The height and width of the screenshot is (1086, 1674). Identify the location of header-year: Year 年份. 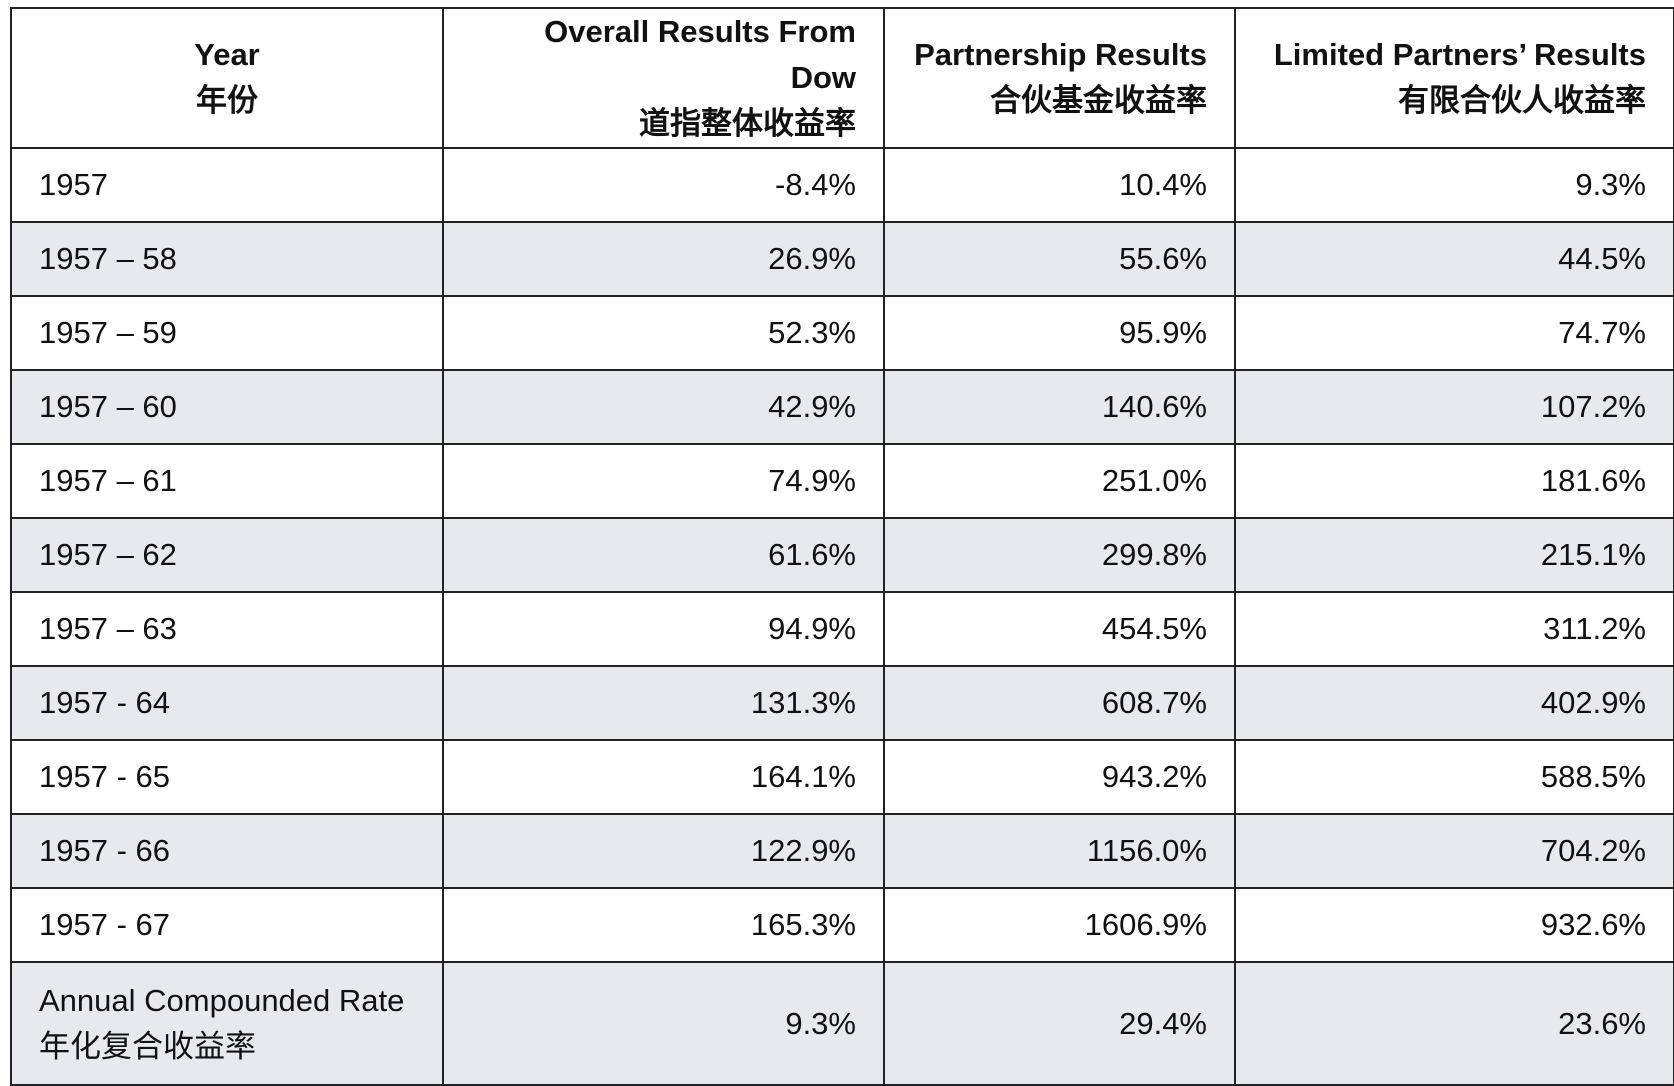
(227, 78).